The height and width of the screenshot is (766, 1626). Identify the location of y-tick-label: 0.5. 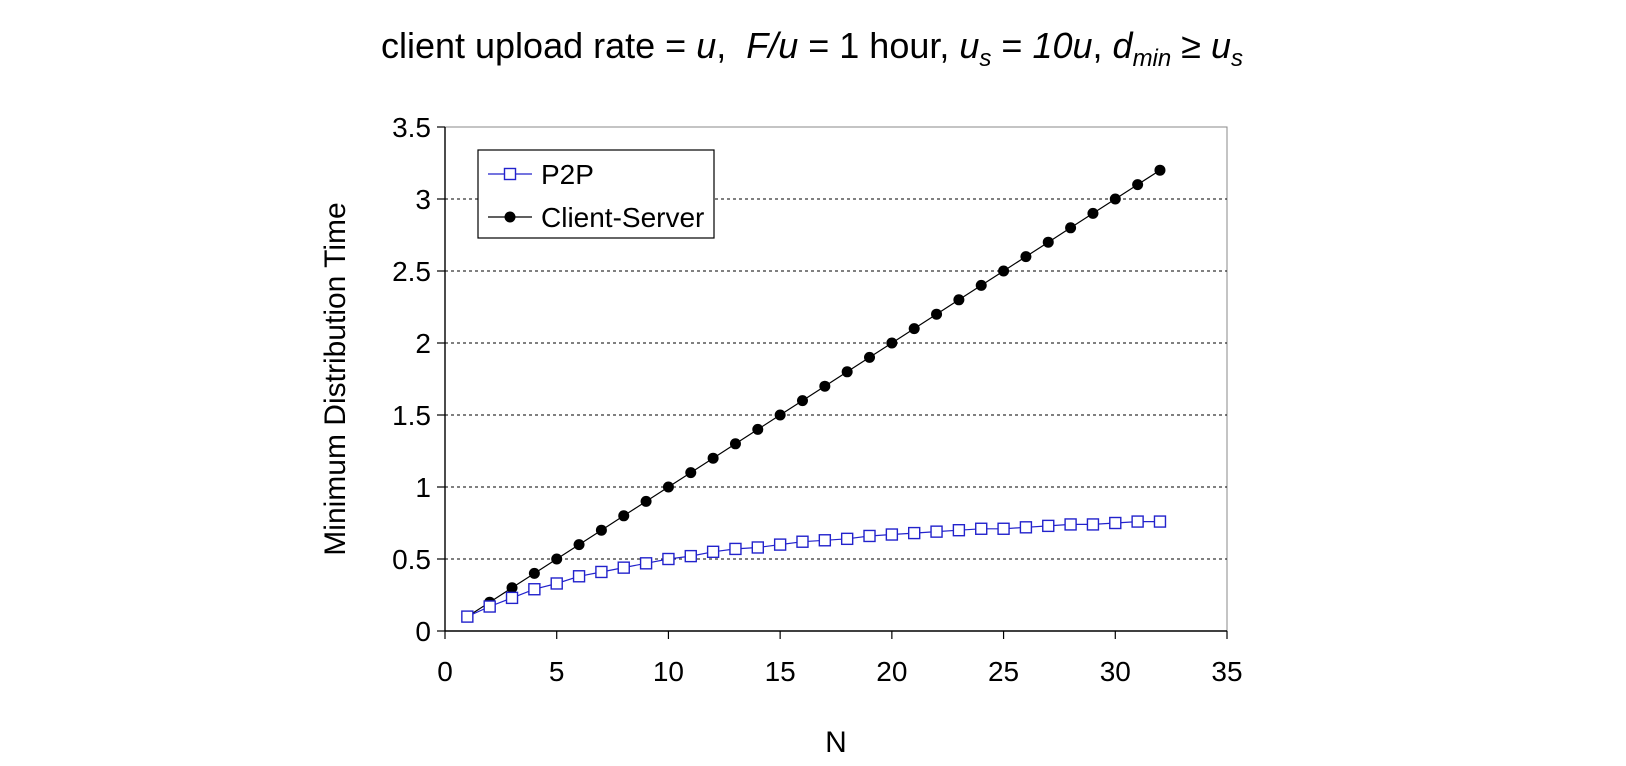
(411, 559).